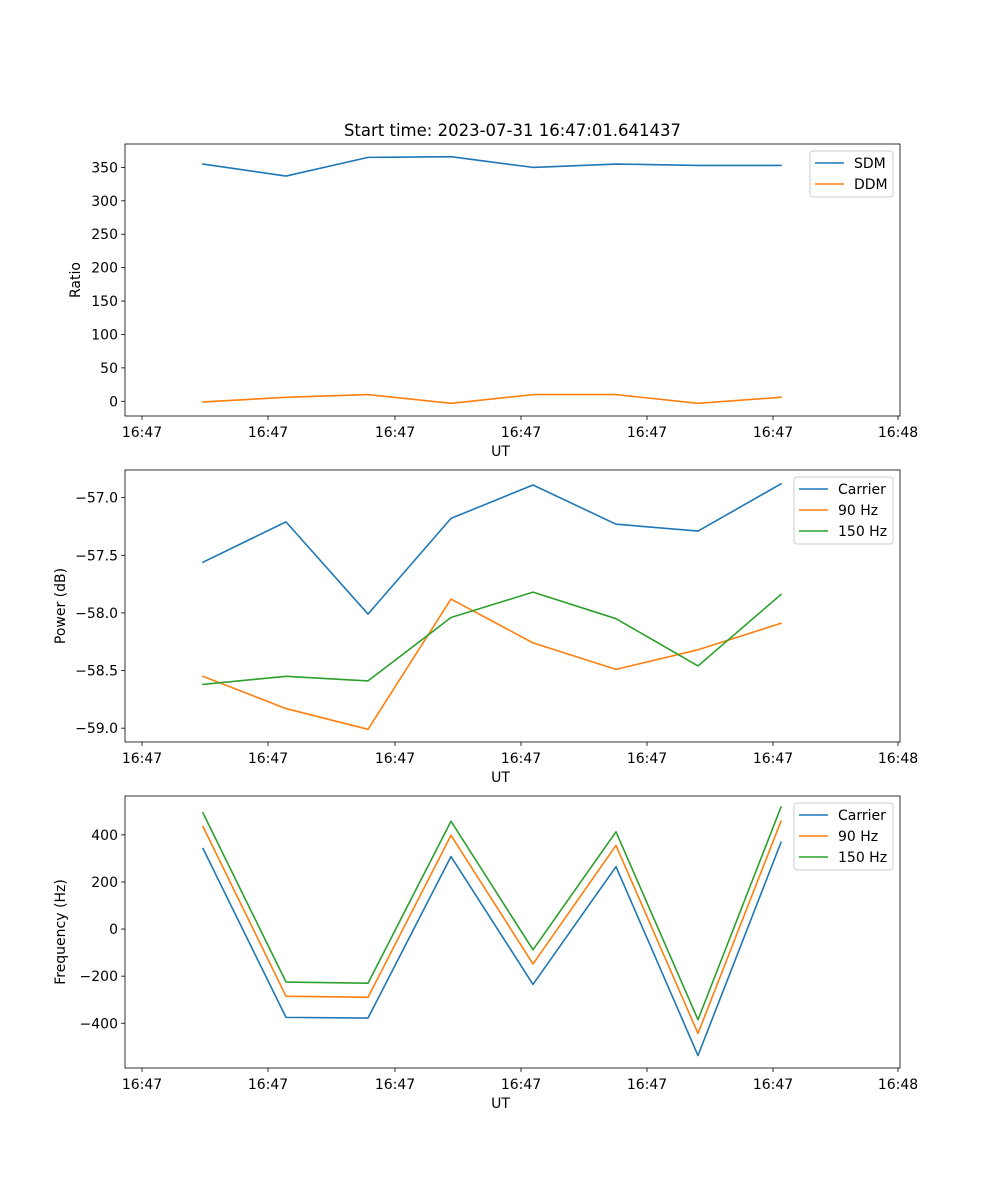 The width and height of the screenshot is (1000, 1200). What do you see at coordinates (104, 202) in the screenshot?
I see `y-tick-label: 300` at bounding box center [104, 202].